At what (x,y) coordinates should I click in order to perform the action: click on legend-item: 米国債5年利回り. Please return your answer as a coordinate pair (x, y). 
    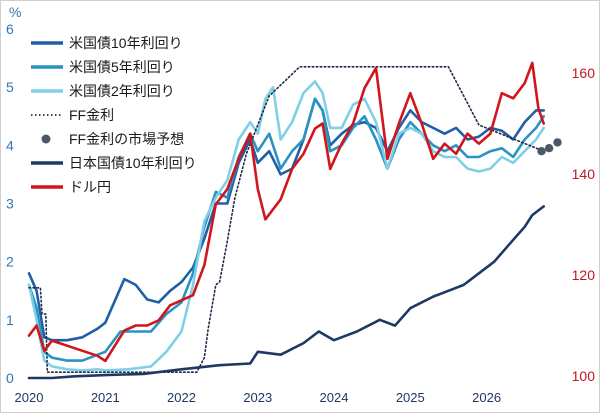
    Looking at the image, I should click on (103, 67).